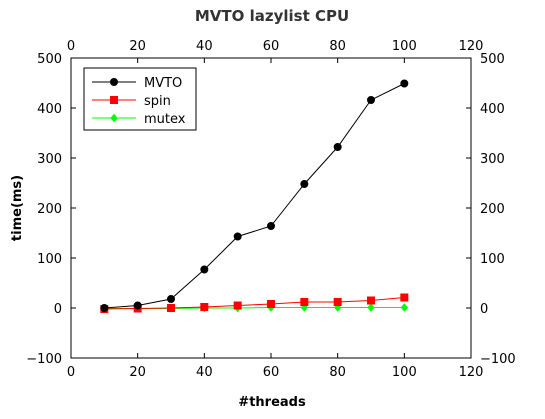 This screenshot has width=545, height=419. What do you see at coordinates (71, 372) in the screenshot?
I see `x-tick-label-bottom: 0` at bounding box center [71, 372].